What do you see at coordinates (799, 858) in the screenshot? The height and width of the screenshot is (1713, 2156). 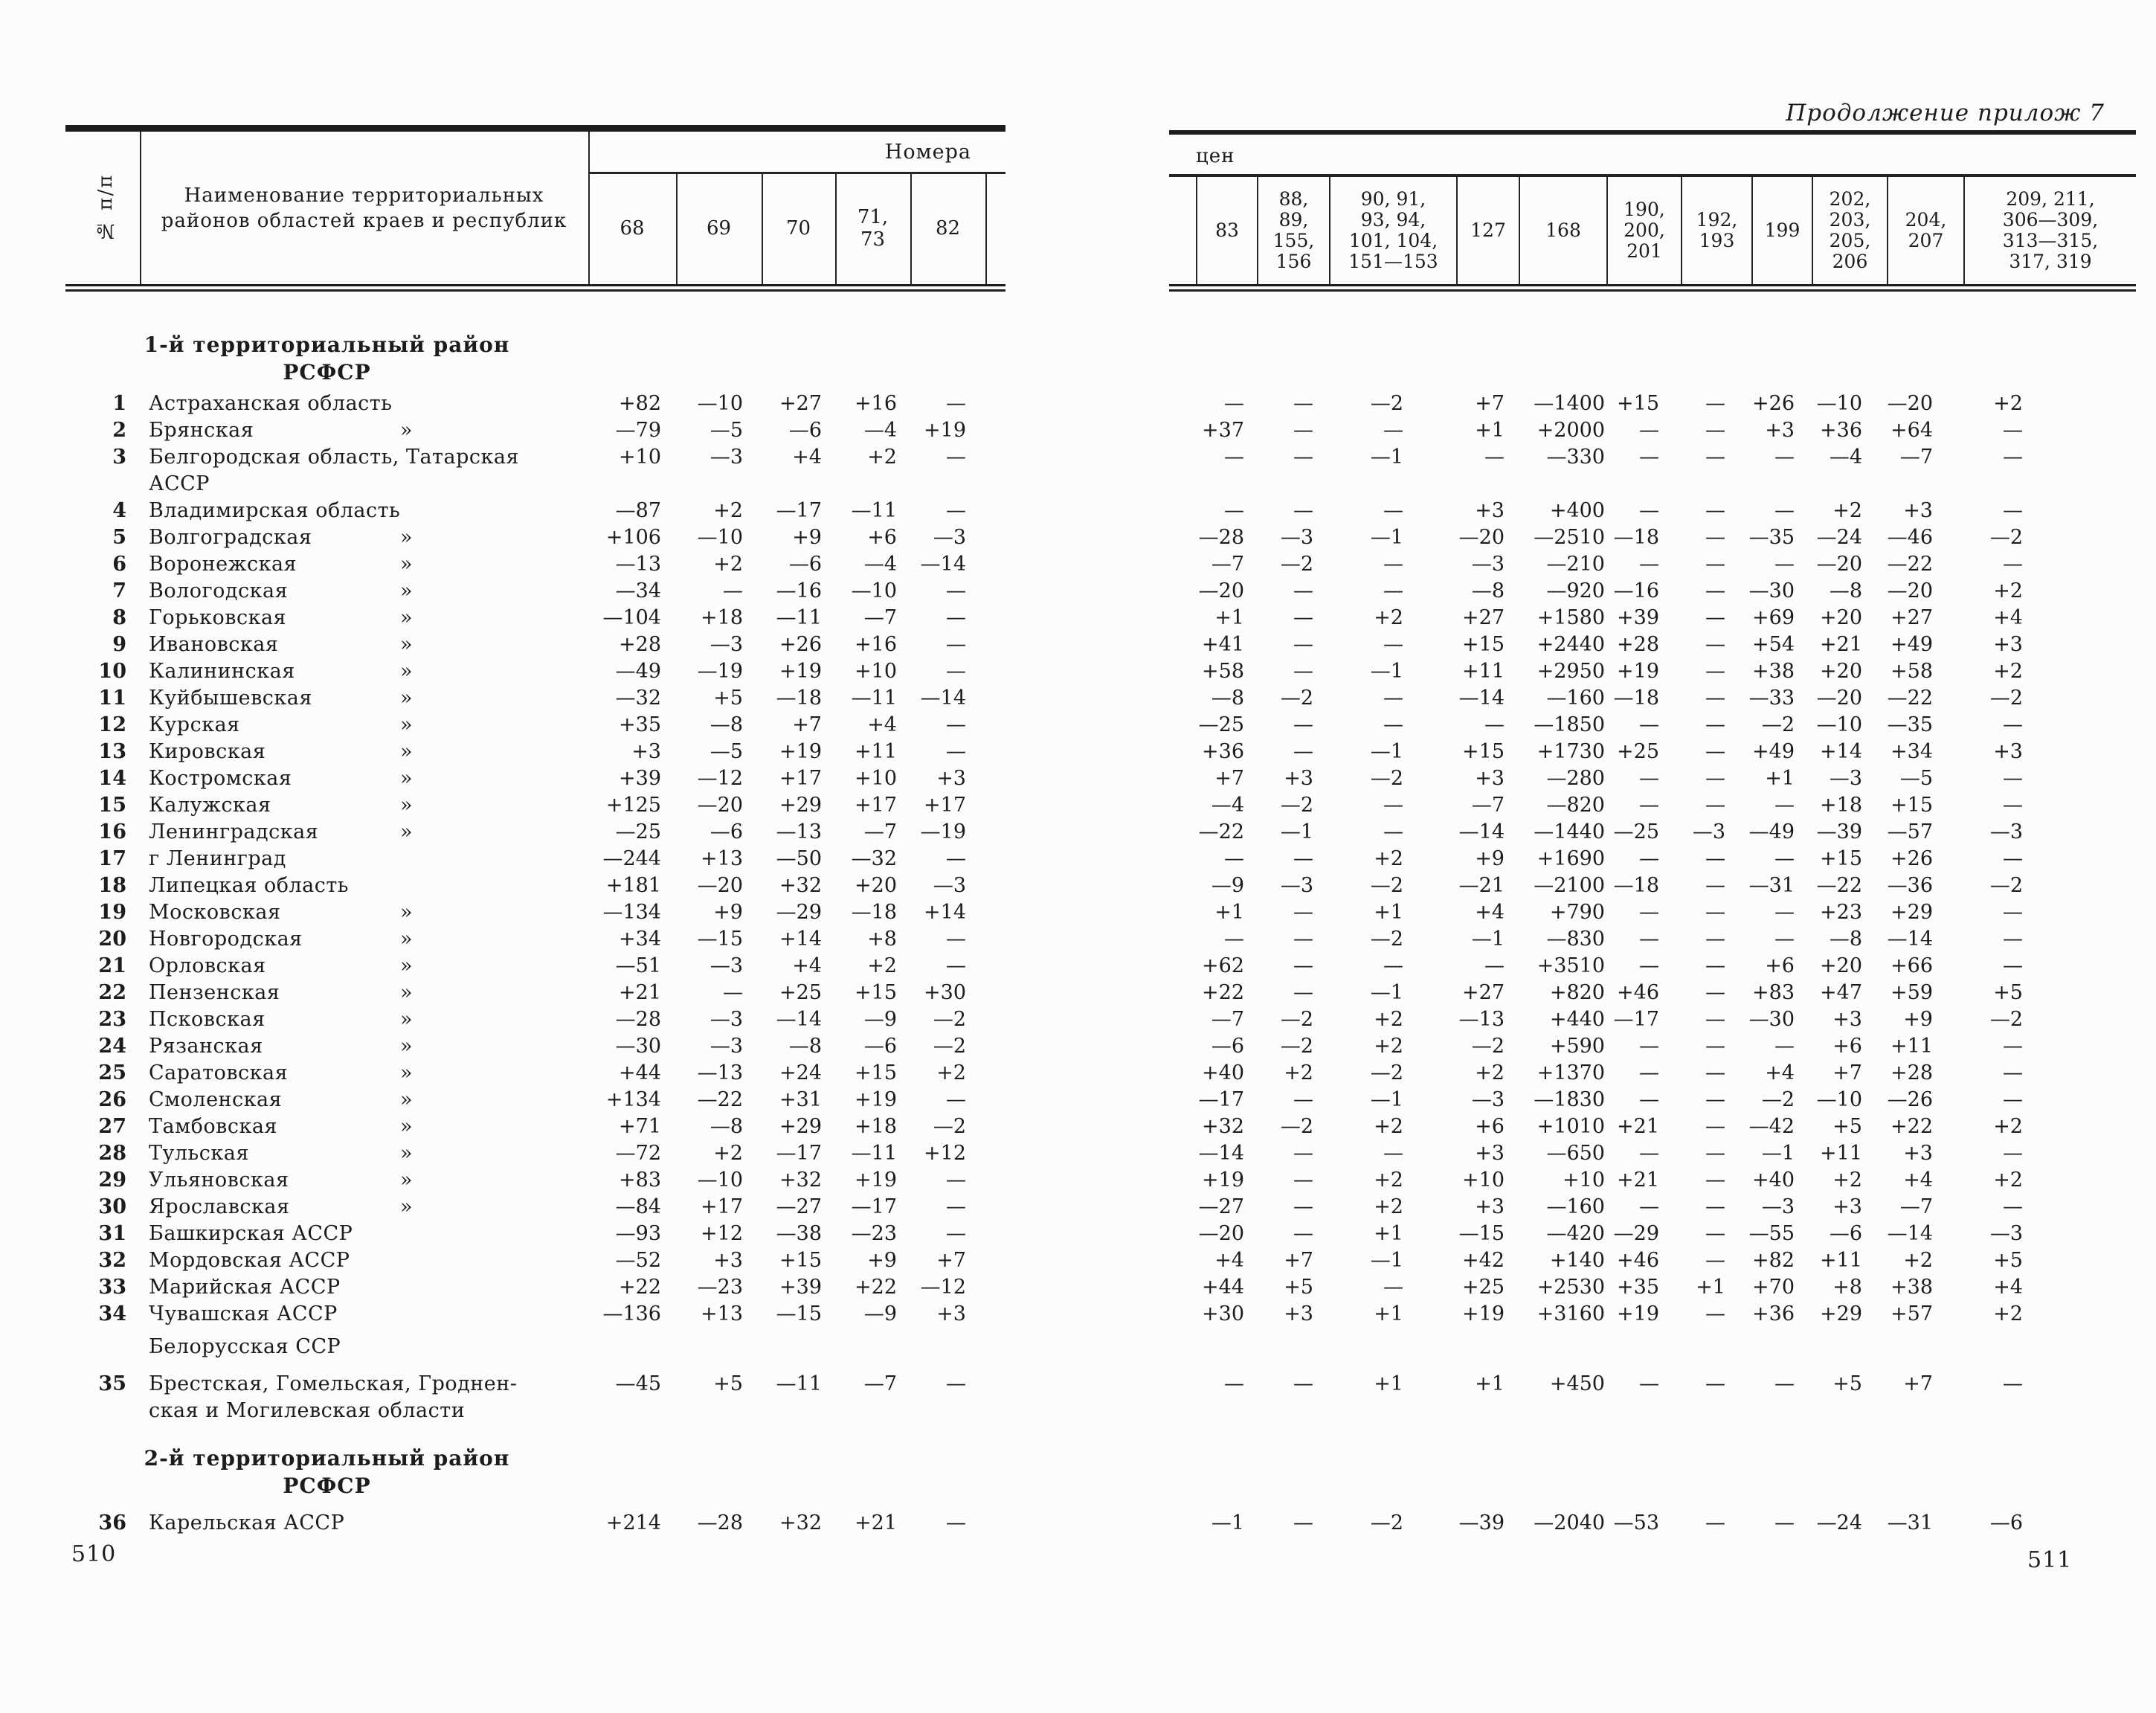 I see `value-cell: —50` at bounding box center [799, 858].